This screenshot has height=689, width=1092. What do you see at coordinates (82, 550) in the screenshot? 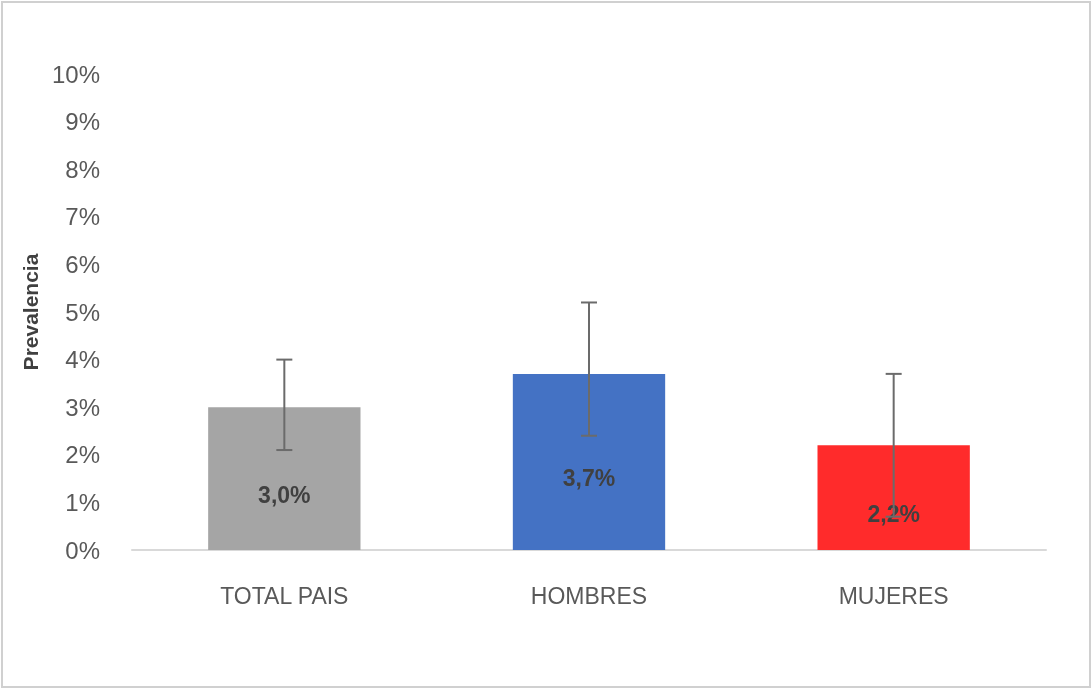
I see `y-tick-label: 0%` at bounding box center [82, 550].